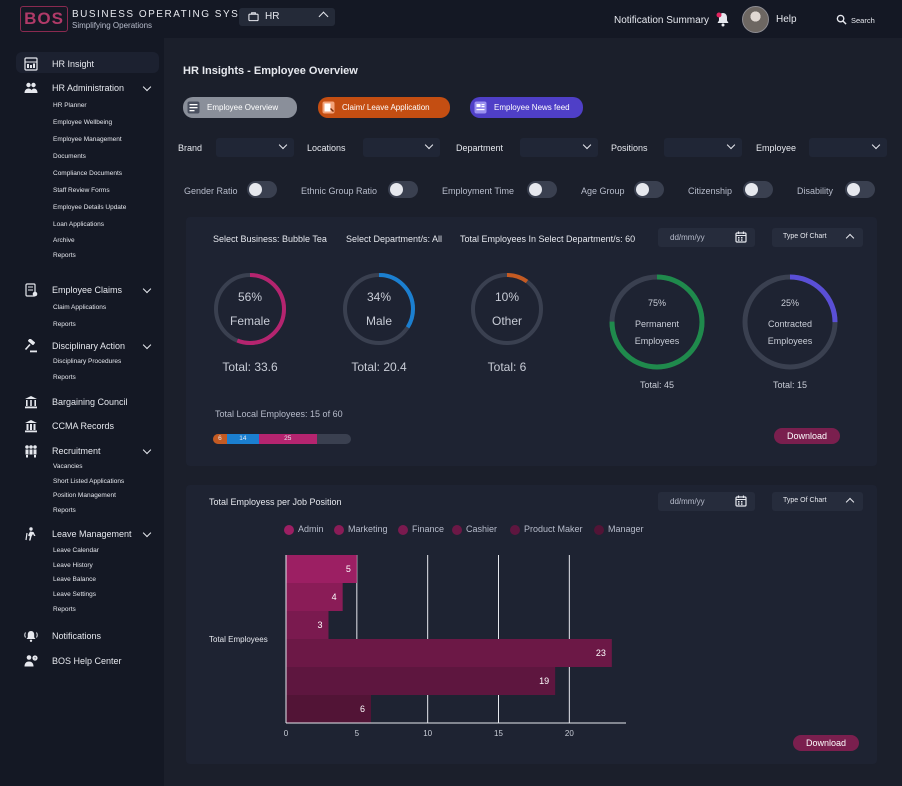 Image resolution: width=902 pixels, height=786 pixels. What do you see at coordinates (89, 481) in the screenshot?
I see `sidebar-subitem: Short Listed Applications` at bounding box center [89, 481].